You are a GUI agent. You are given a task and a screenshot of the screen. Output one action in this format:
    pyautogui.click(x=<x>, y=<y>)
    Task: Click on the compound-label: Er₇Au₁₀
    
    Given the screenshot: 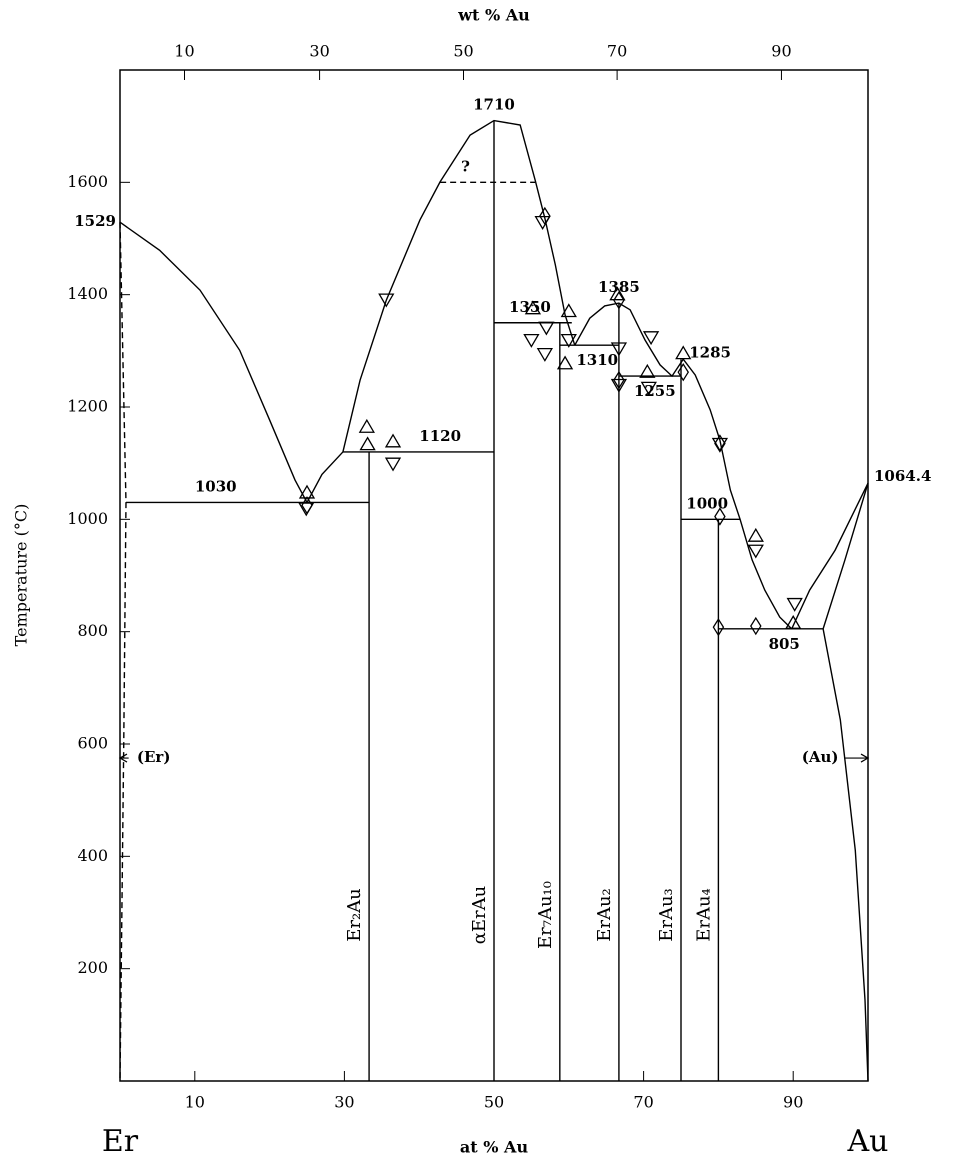 What is the action you would take?
    pyautogui.click(x=545, y=915)
    